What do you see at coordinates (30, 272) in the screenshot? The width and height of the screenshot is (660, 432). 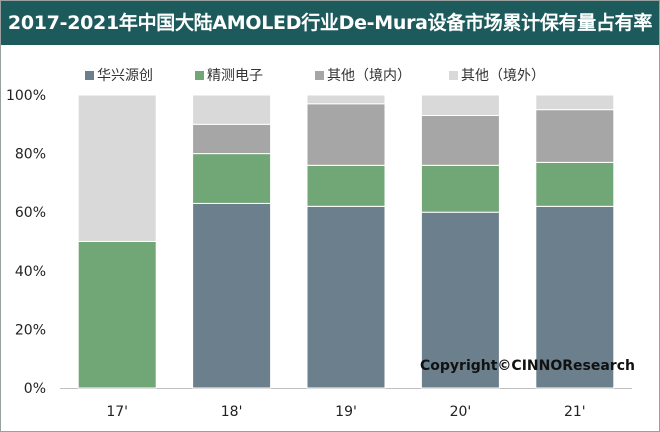 I see `y-tick-label: 40%` at bounding box center [30, 272].